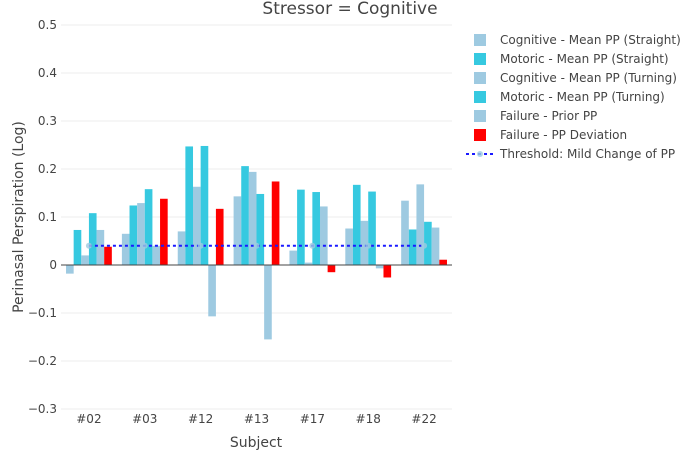 The height and width of the screenshot is (450, 700). Describe the element at coordinates (189, 205) in the screenshot. I see `bar-s1-c2` at that location.